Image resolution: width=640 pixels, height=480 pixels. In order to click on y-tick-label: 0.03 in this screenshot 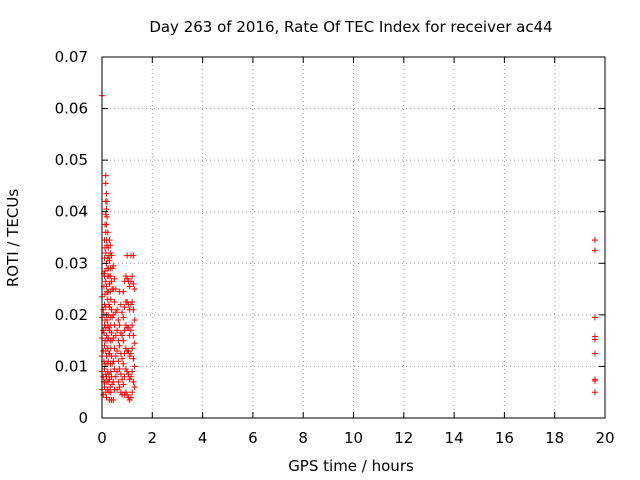, I will do `click(71, 263)`.